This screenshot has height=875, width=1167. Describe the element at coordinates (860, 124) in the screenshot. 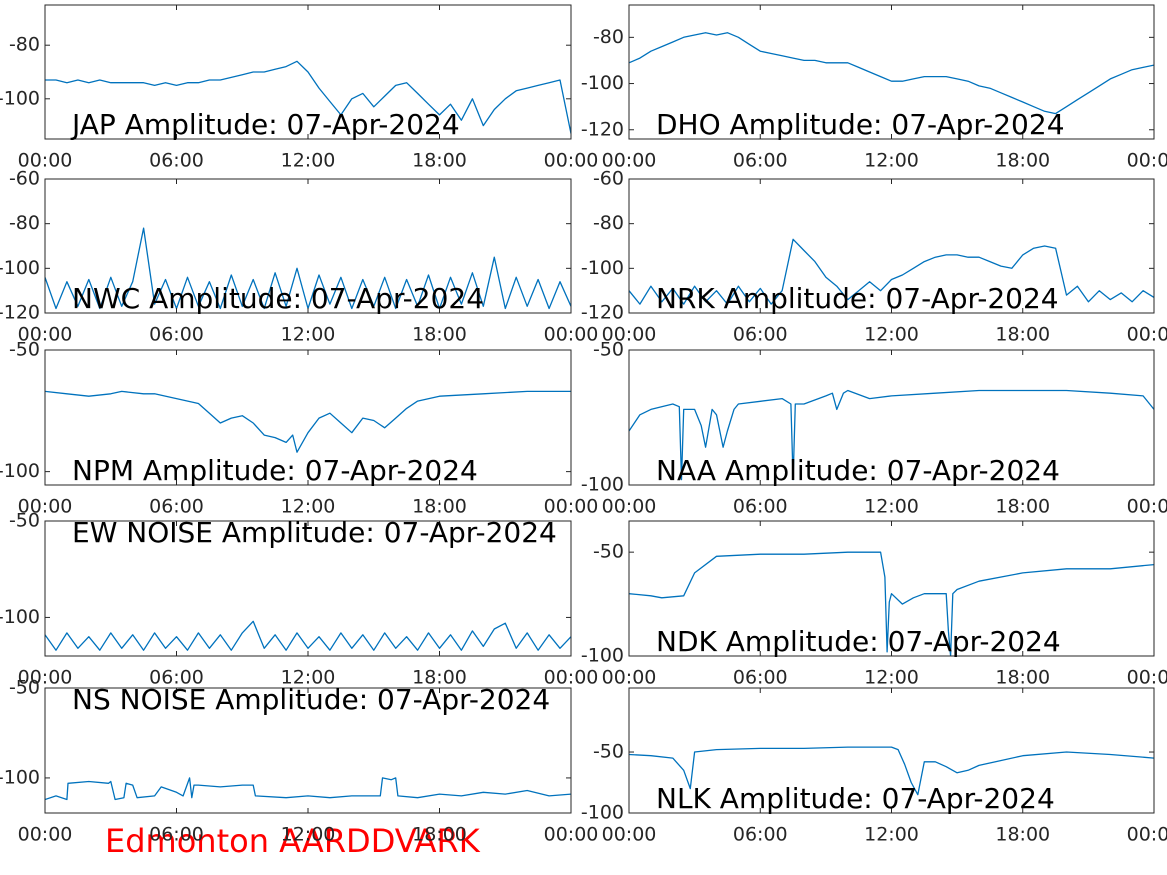

I see `panel-title: DHO Amplitude: 07-Apr-2024` at that location.